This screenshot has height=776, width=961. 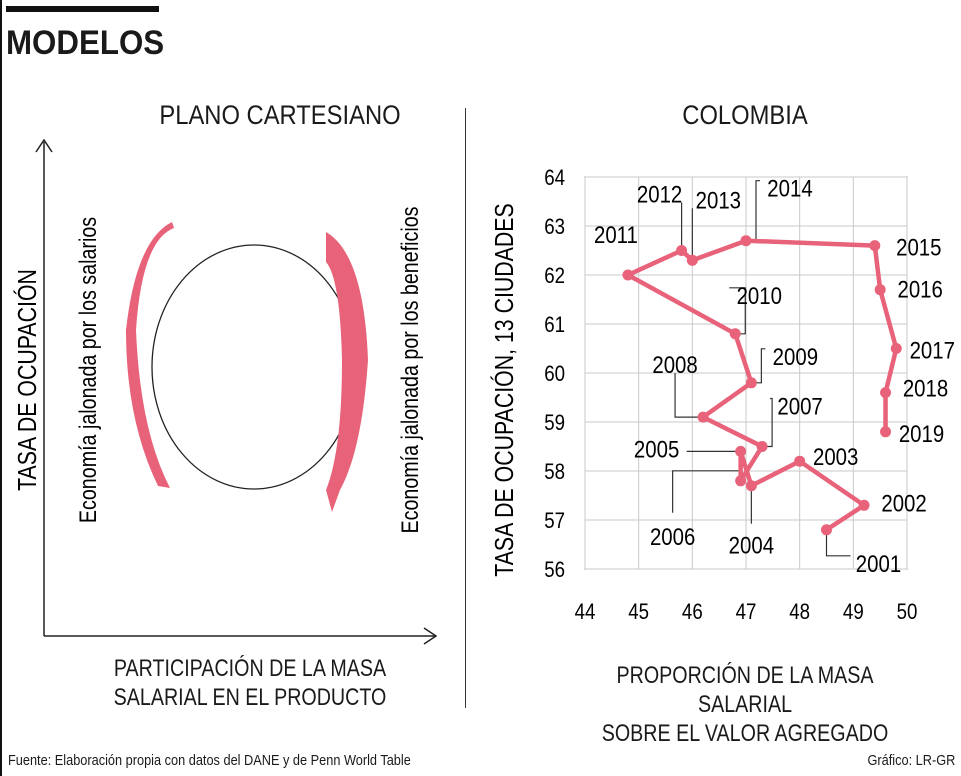 What do you see at coordinates (28, 380) in the screenshot?
I see `left-y-label: TASA DE OCUPACIÓN` at bounding box center [28, 380].